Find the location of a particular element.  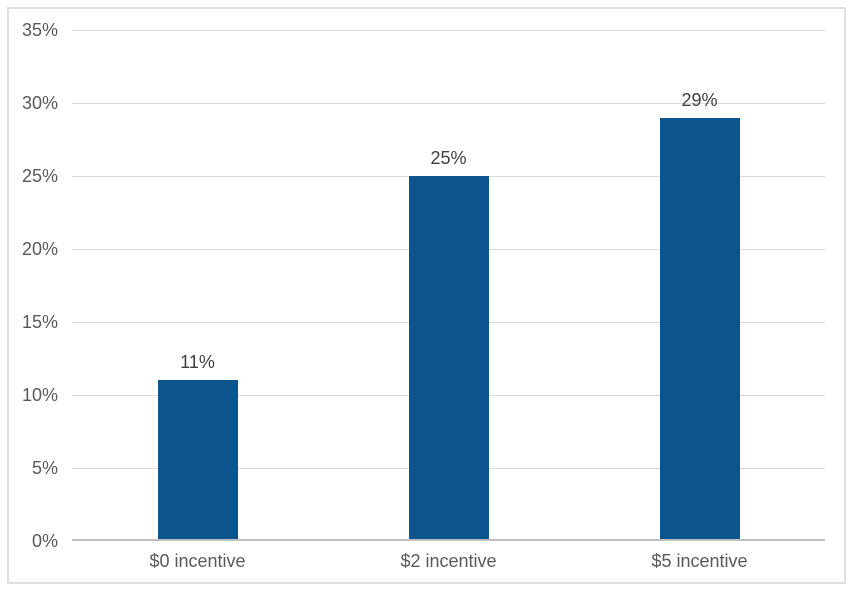

bar-2-incentive is located at coordinates (448, 358).